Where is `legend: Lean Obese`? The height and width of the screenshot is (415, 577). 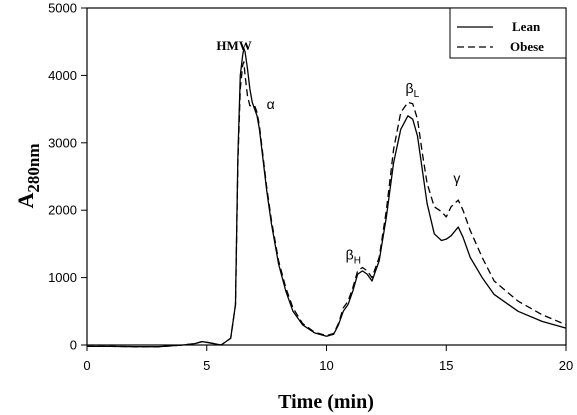
legend: Lean Obese is located at coordinates (508, 33).